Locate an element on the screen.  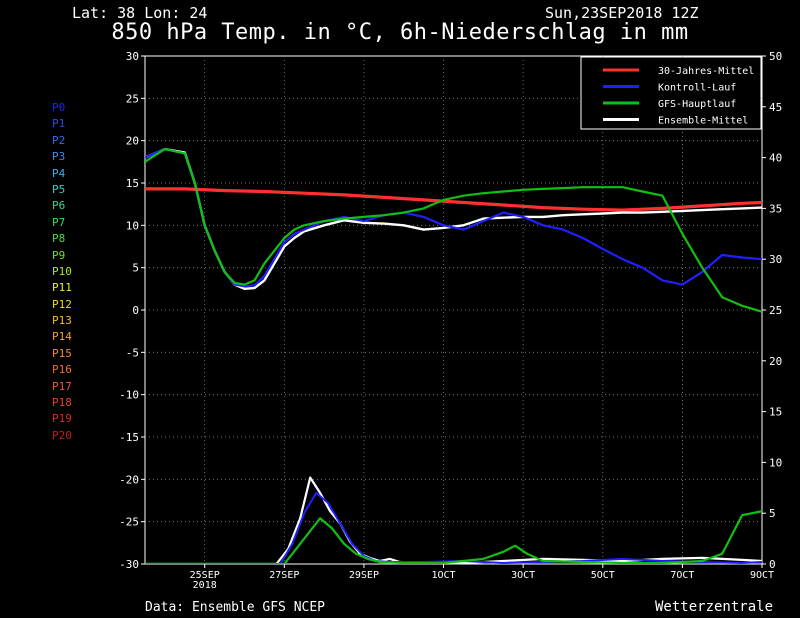
brand-label: Wetterzentrale is located at coordinates (714, 607).